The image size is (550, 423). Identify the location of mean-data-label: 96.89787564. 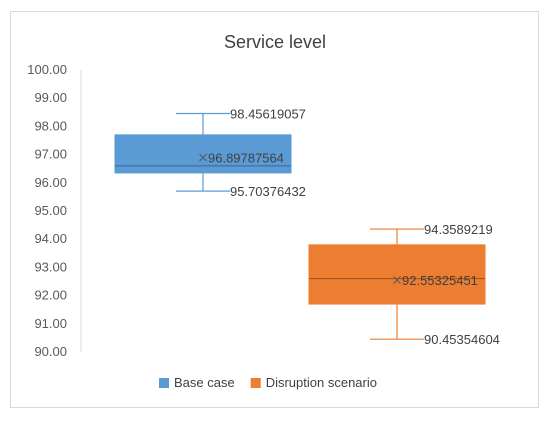
(246, 157).